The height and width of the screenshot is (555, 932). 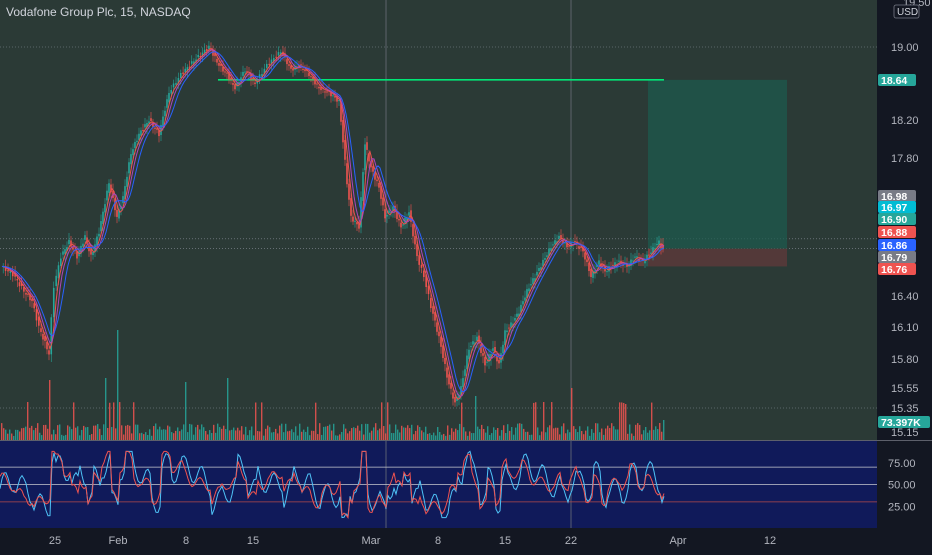 What do you see at coordinates (902, 486) in the screenshot?
I see `oscillator-axis-tick-label: 50.00` at bounding box center [902, 486].